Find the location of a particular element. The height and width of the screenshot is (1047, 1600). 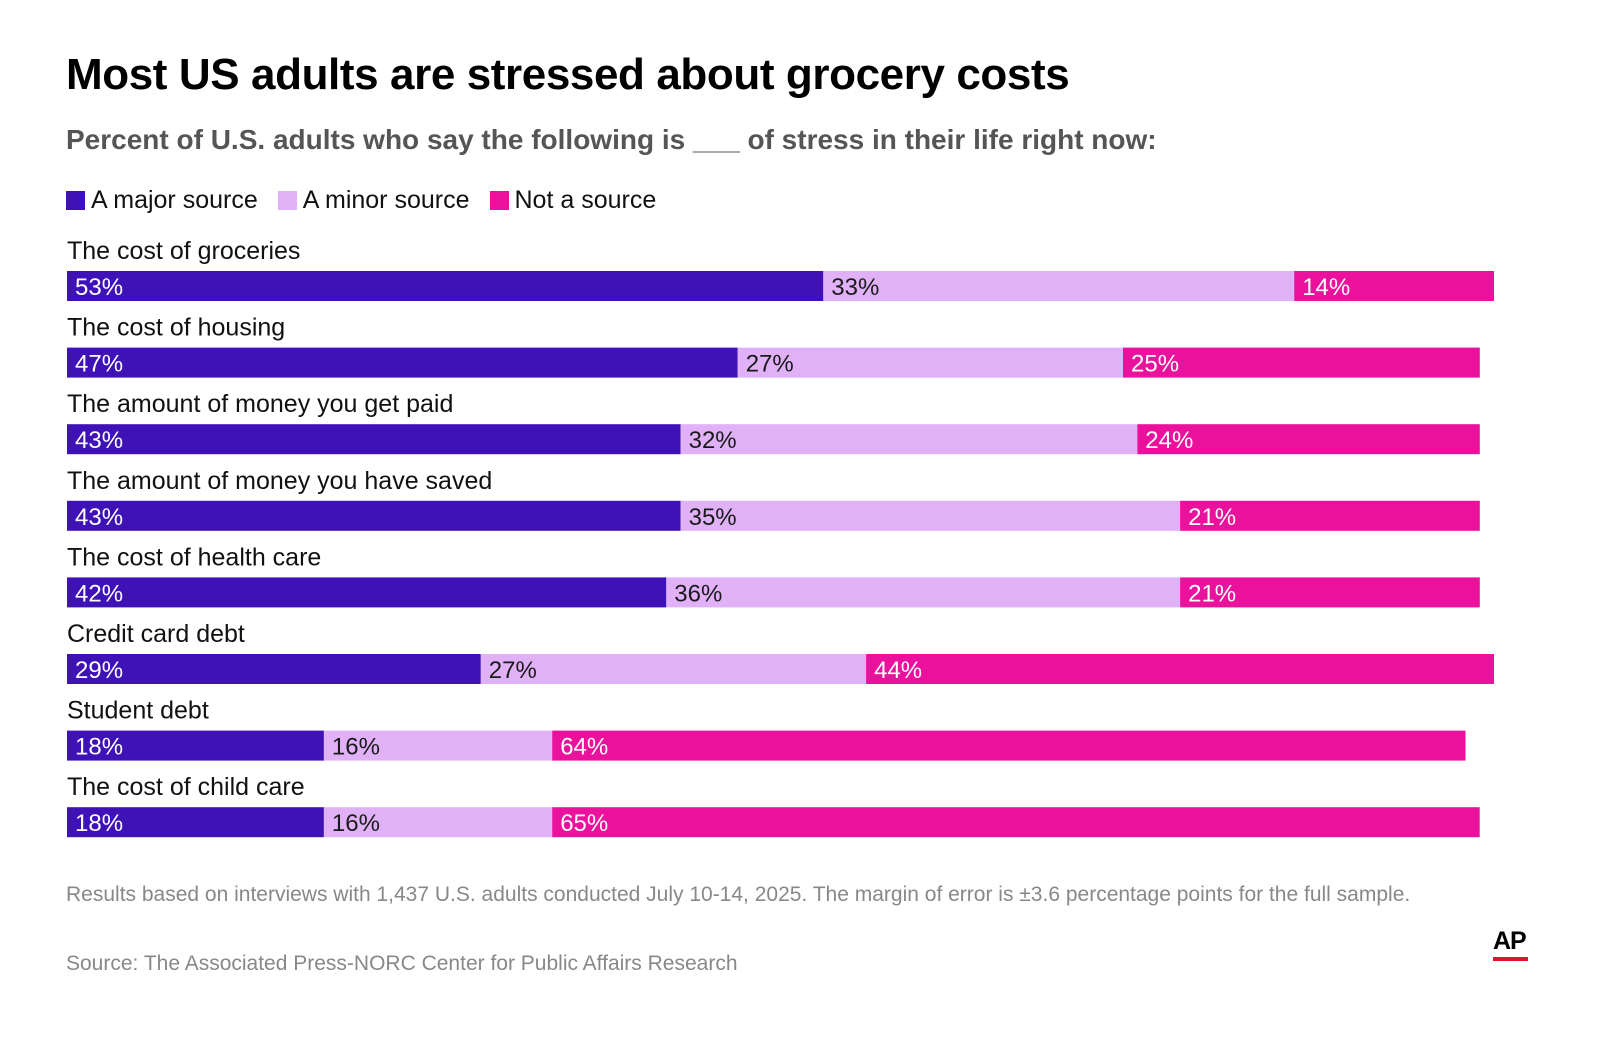

data-label-not: 44% is located at coordinates (898, 670).